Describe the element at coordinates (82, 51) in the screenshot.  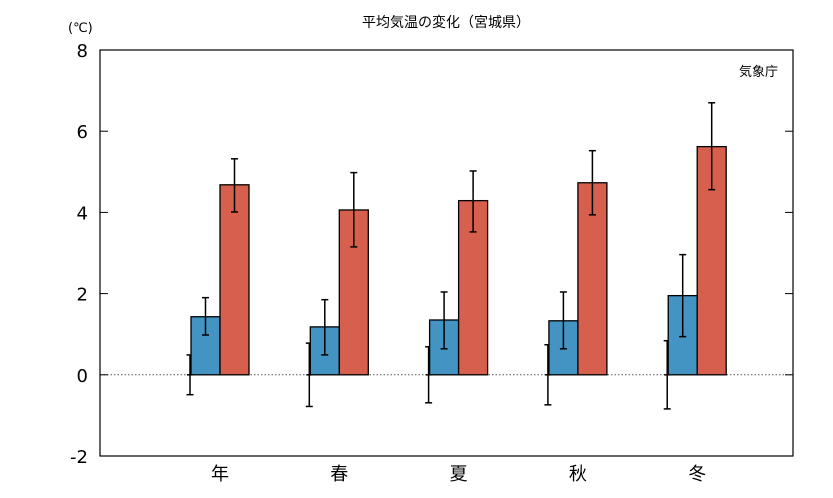
I see `y-tick-label: 8` at that location.